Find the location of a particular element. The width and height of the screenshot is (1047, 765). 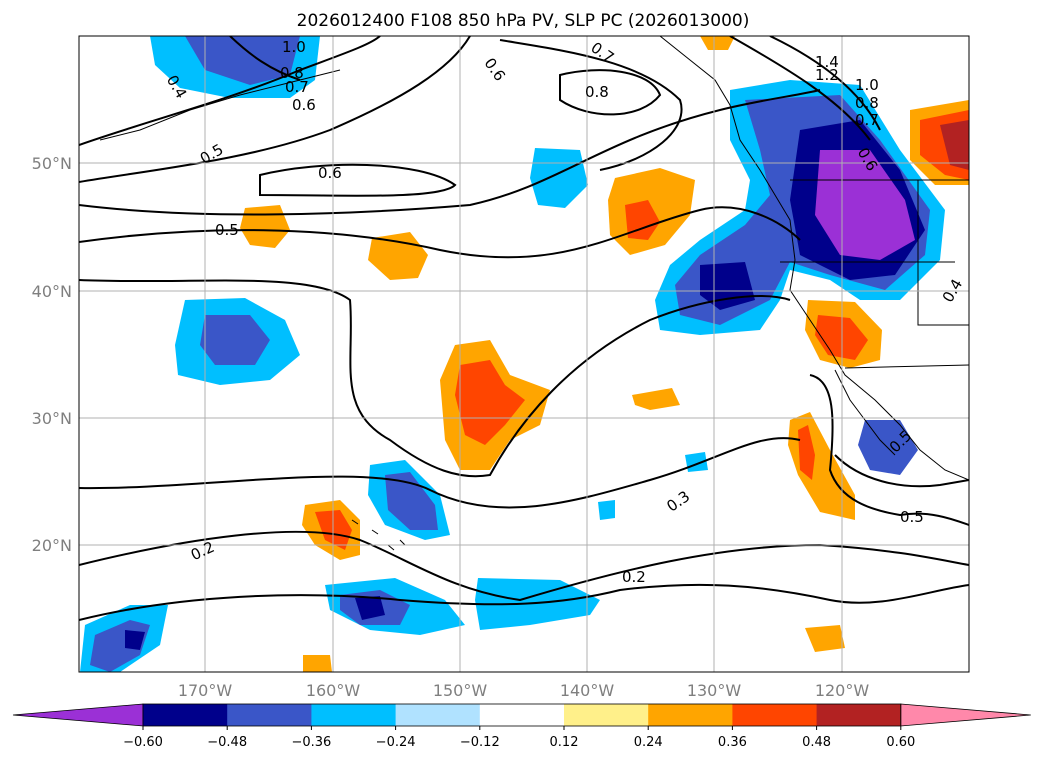

lon-axis: 170°W 160°W 150°W 140°W 130°W 120°W is located at coordinates (524, 690).